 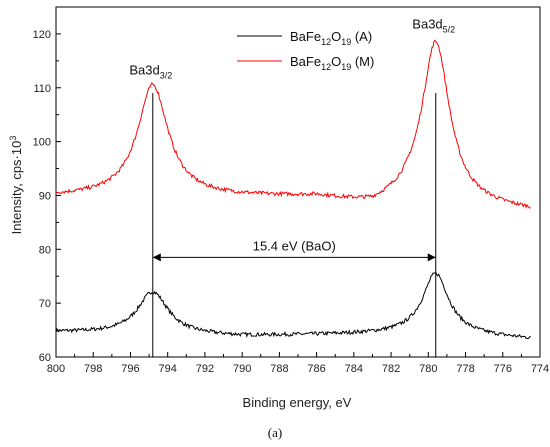 What do you see at coordinates (156, 257) in the screenshot?
I see `span-arrowhead-left` at bounding box center [156, 257].